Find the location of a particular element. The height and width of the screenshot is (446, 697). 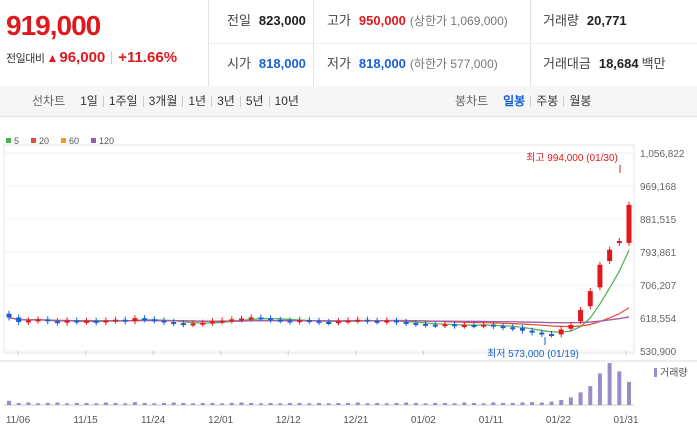

stat-label: 거래량 is located at coordinates (561, 20).